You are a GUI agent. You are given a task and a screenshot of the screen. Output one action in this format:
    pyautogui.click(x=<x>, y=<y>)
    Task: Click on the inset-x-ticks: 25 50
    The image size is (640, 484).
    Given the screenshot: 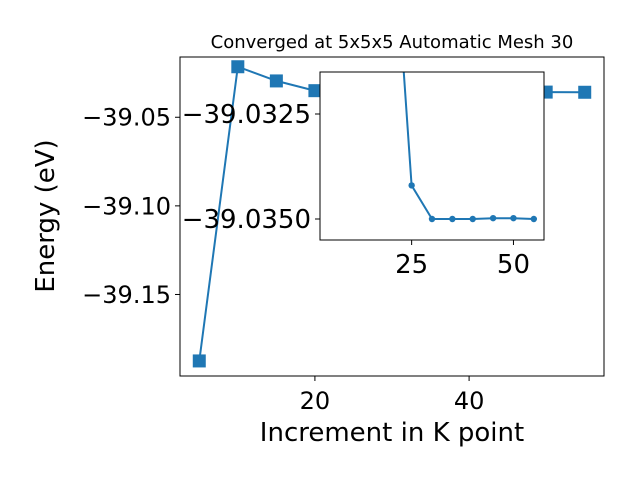 What is the action you would take?
    pyautogui.click(x=462, y=260)
    